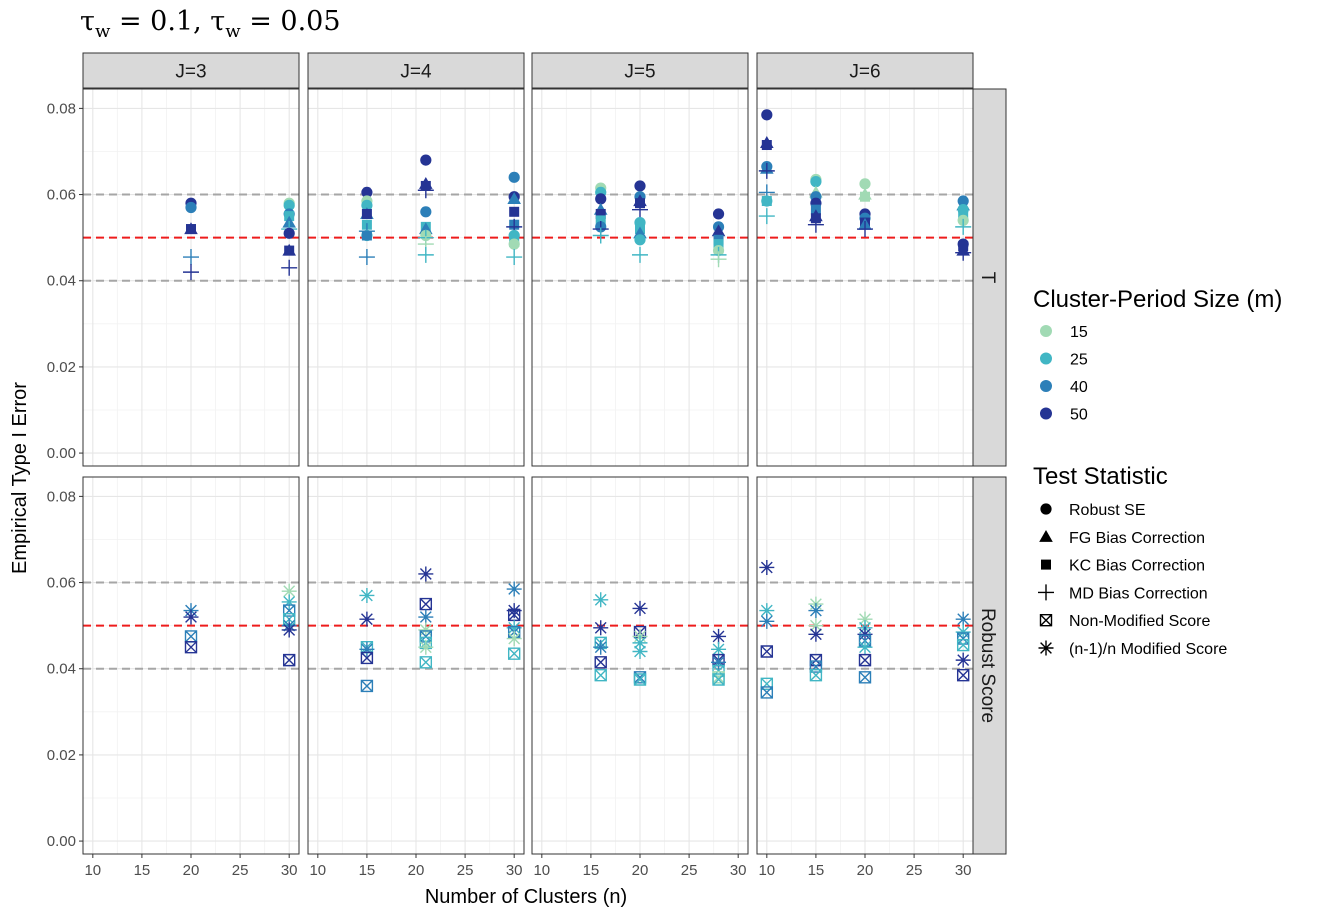 This screenshot has width=1327, height=909. I want to click on column-strip-label: J=6, so click(864, 72).